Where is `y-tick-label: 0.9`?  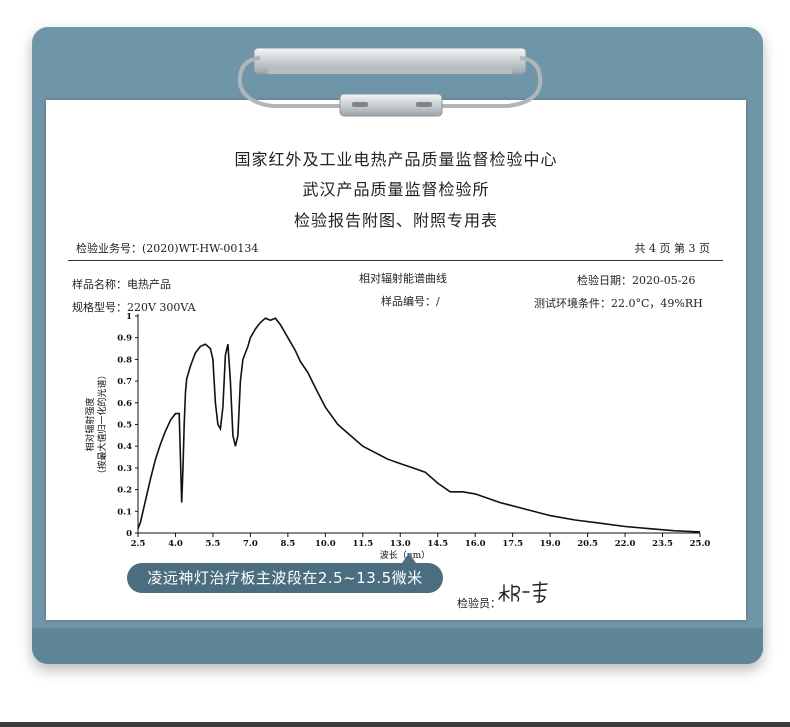 y-tick-label: 0.9 is located at coordinates (124, 339).